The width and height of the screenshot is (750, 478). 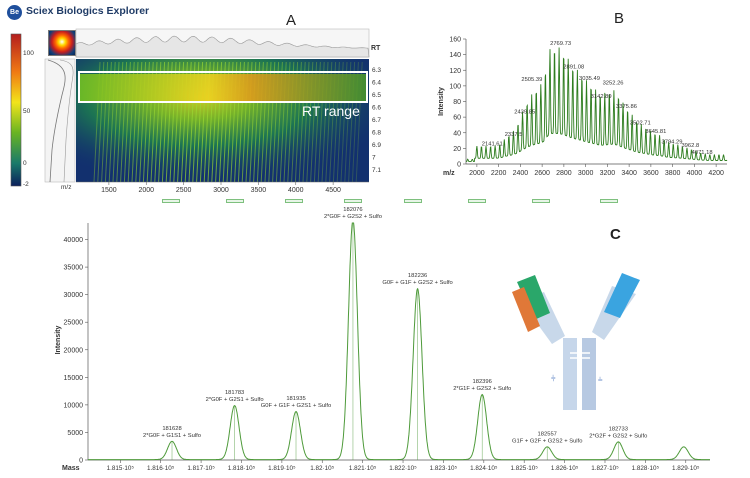 What do you see at coordinates (296, 190) in the screenshot?
I see `heatmap-x-tick-label: 4000` at bounding box center [296, 190].